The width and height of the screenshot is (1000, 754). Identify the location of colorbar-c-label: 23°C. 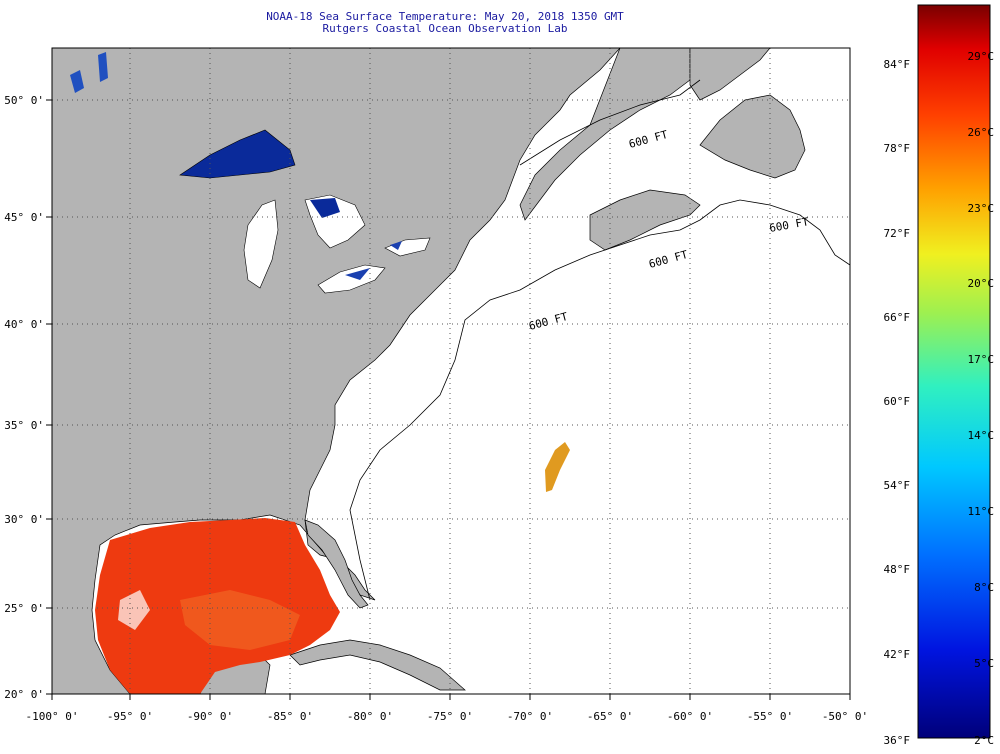
(981, 208).